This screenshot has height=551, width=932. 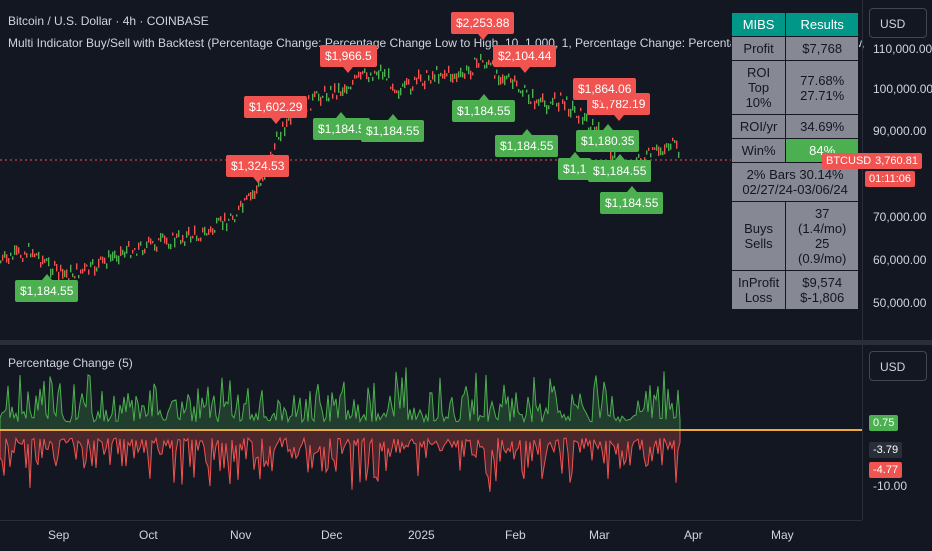 What do you see at coordinates (758, 87) in the screenshot?
I see `row-label: ROI Top 10%` at bounding box center [758, 87].